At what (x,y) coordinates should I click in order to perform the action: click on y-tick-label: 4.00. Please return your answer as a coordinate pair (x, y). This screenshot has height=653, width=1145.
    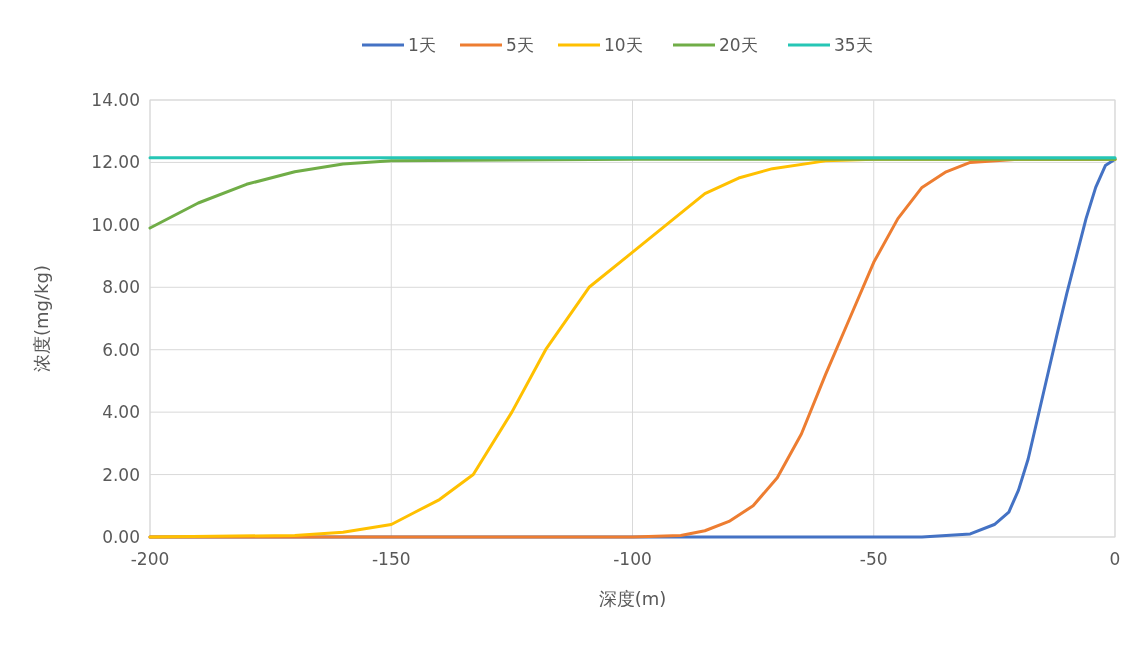
    Looking at the image, I should click on (121, 412).